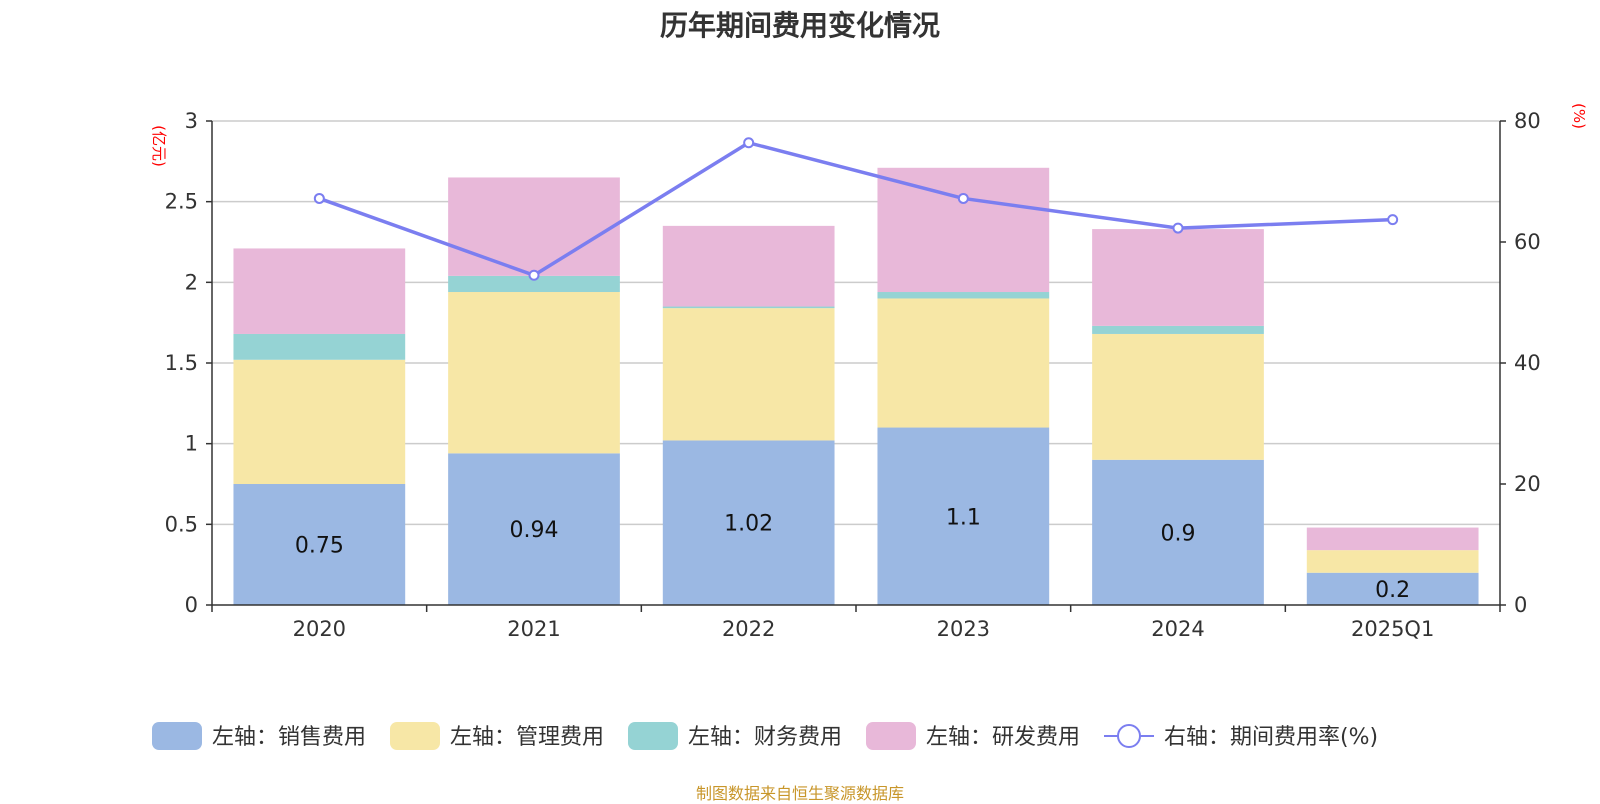  I want to click on right-axis-tick-label: 0, so click(1520, 605).